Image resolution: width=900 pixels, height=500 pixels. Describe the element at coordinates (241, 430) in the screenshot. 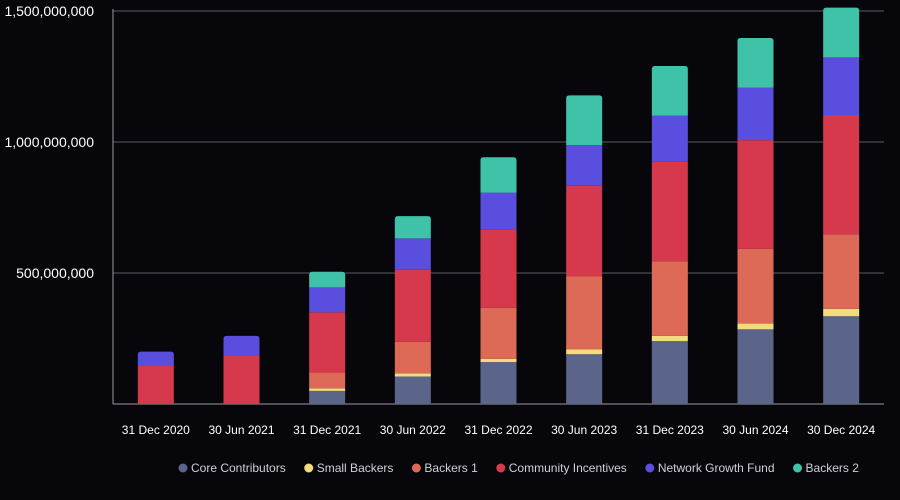

I see `x-tick-label: 30 Jun 2021` at that location.